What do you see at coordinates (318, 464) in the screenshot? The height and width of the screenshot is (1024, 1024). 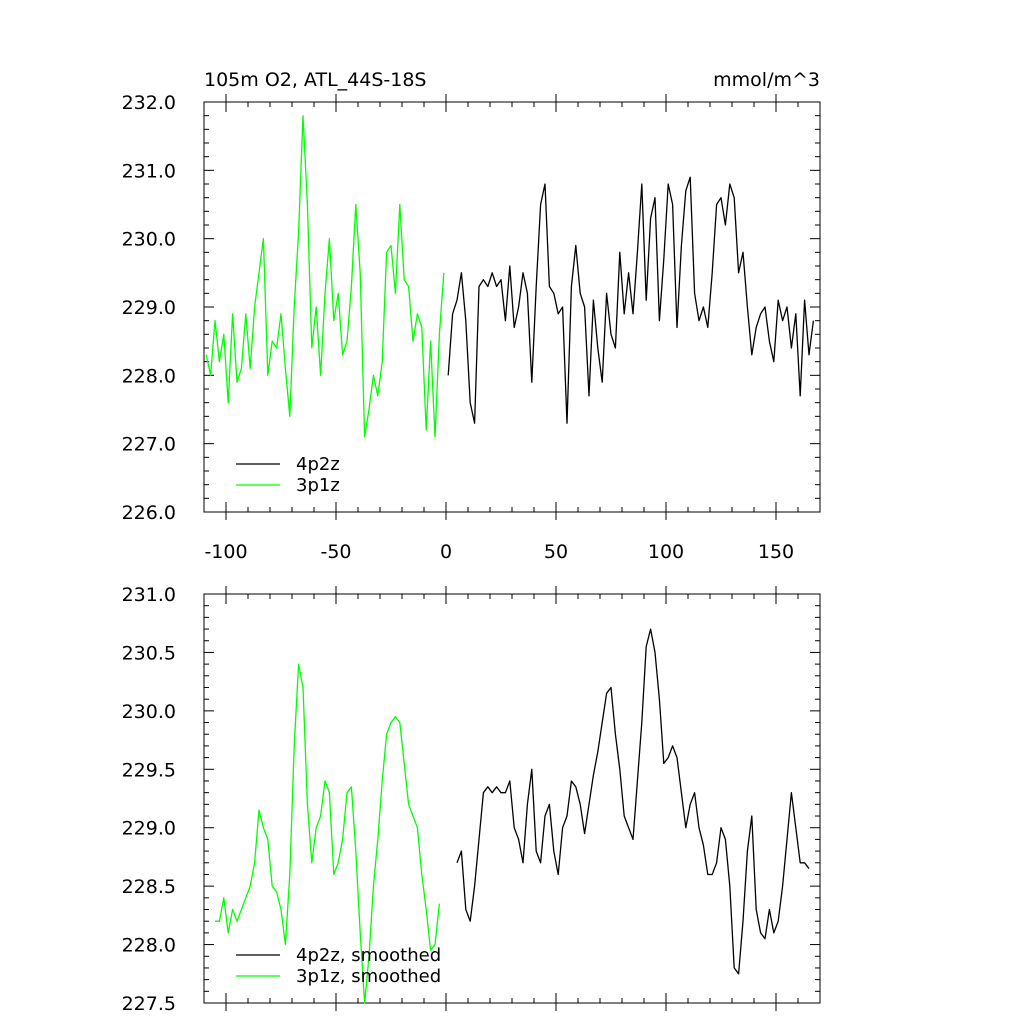 I see `legend-label: 4p2z` at bounding box center [318, 464].